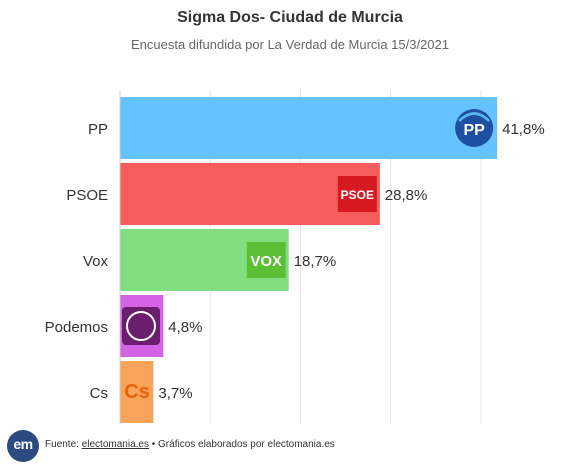 The image size is (580, 472). Describe the element at coordinates (87, 195) in the screenshot. I see `category-label: PSOE` at that location.